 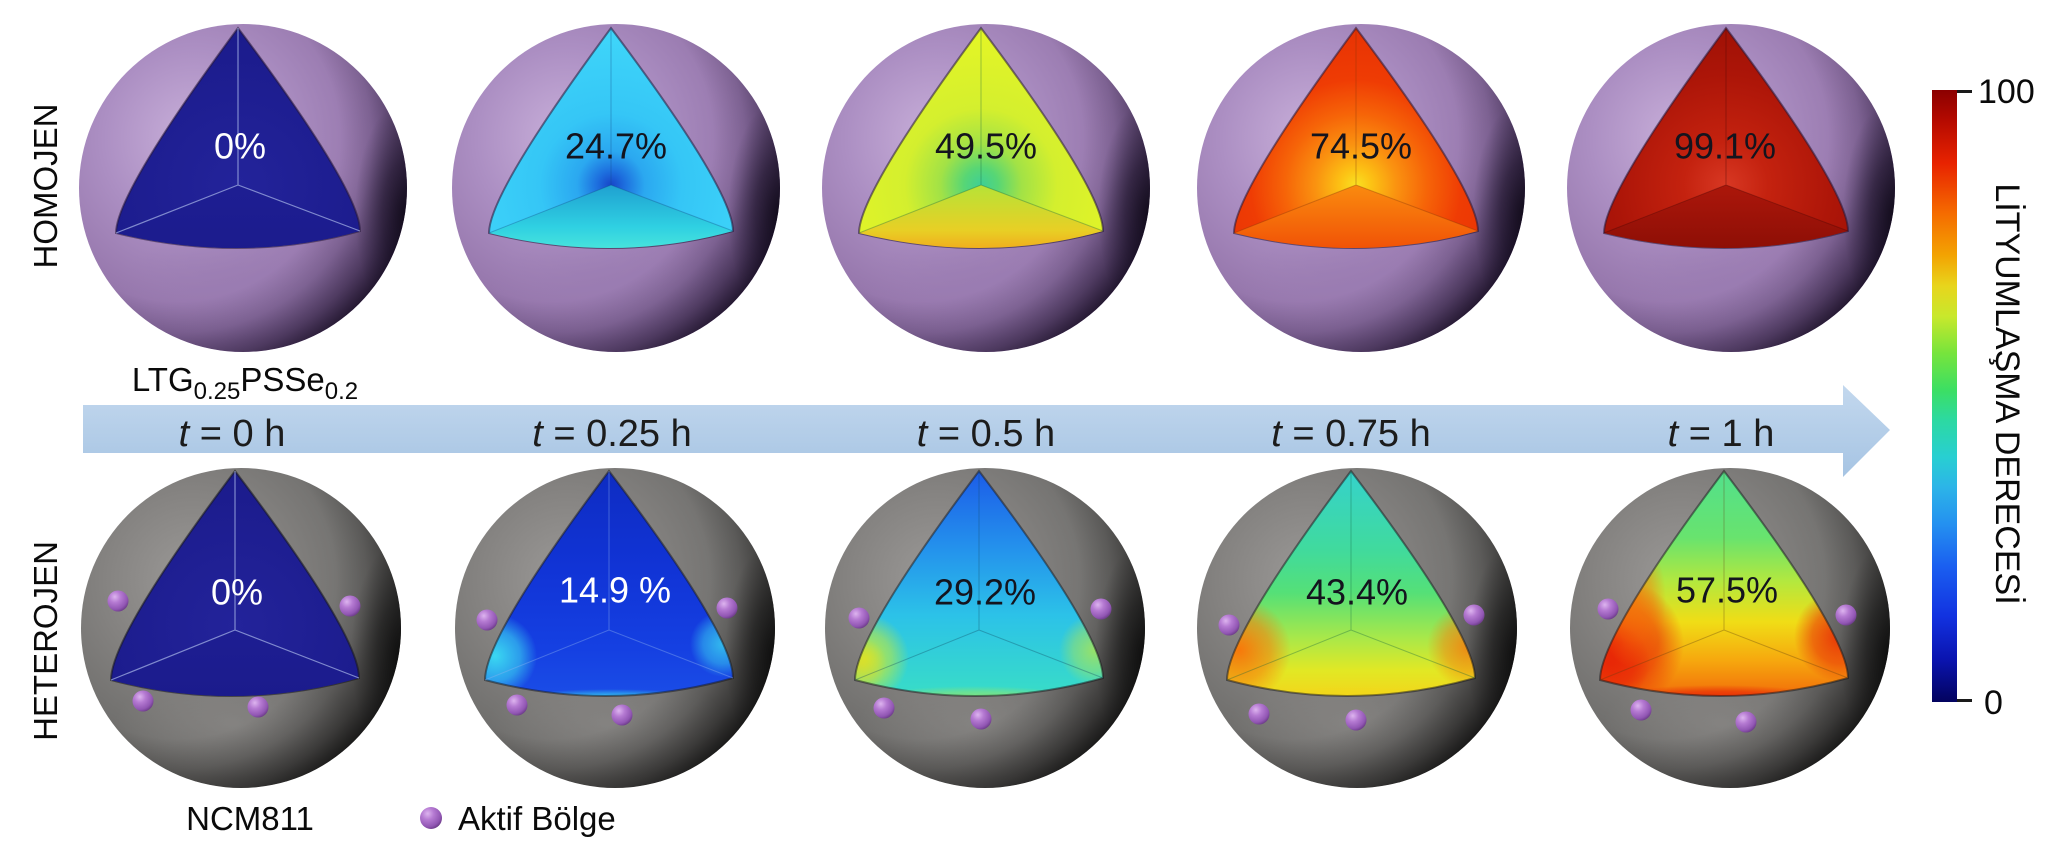 What do you see at coordinates (250, 818) in the screenshot?
I see `svg-text: NCM811` at bounding box center [250, 818].